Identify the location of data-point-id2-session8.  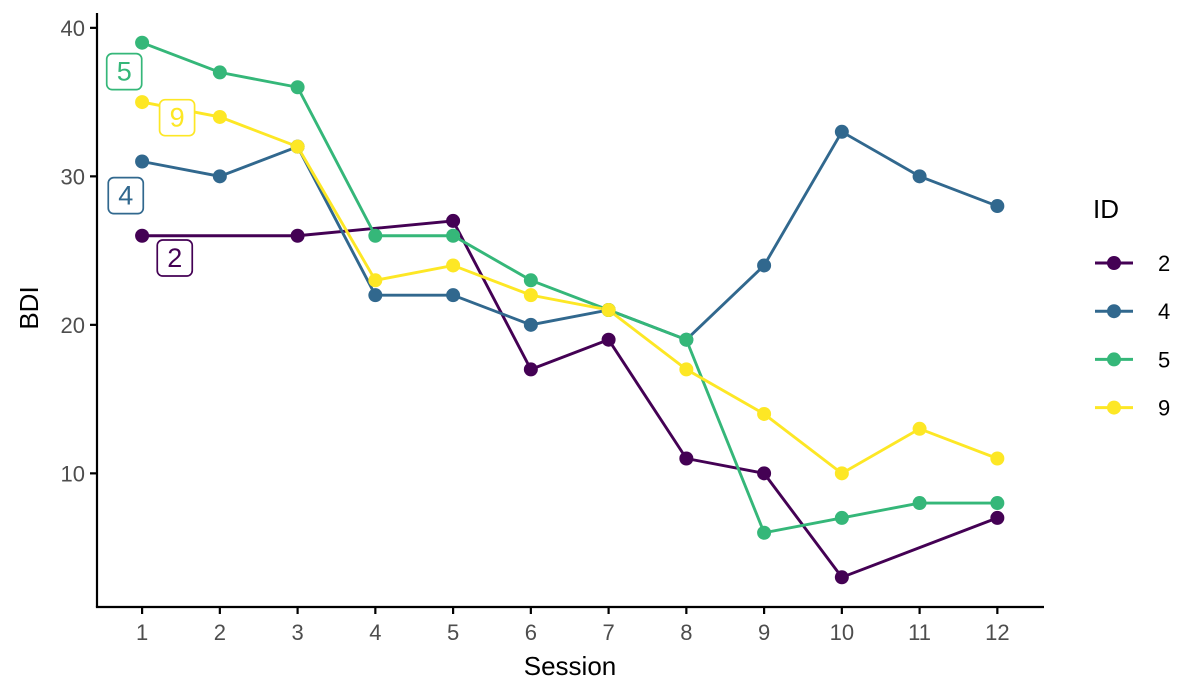
(686, 458).